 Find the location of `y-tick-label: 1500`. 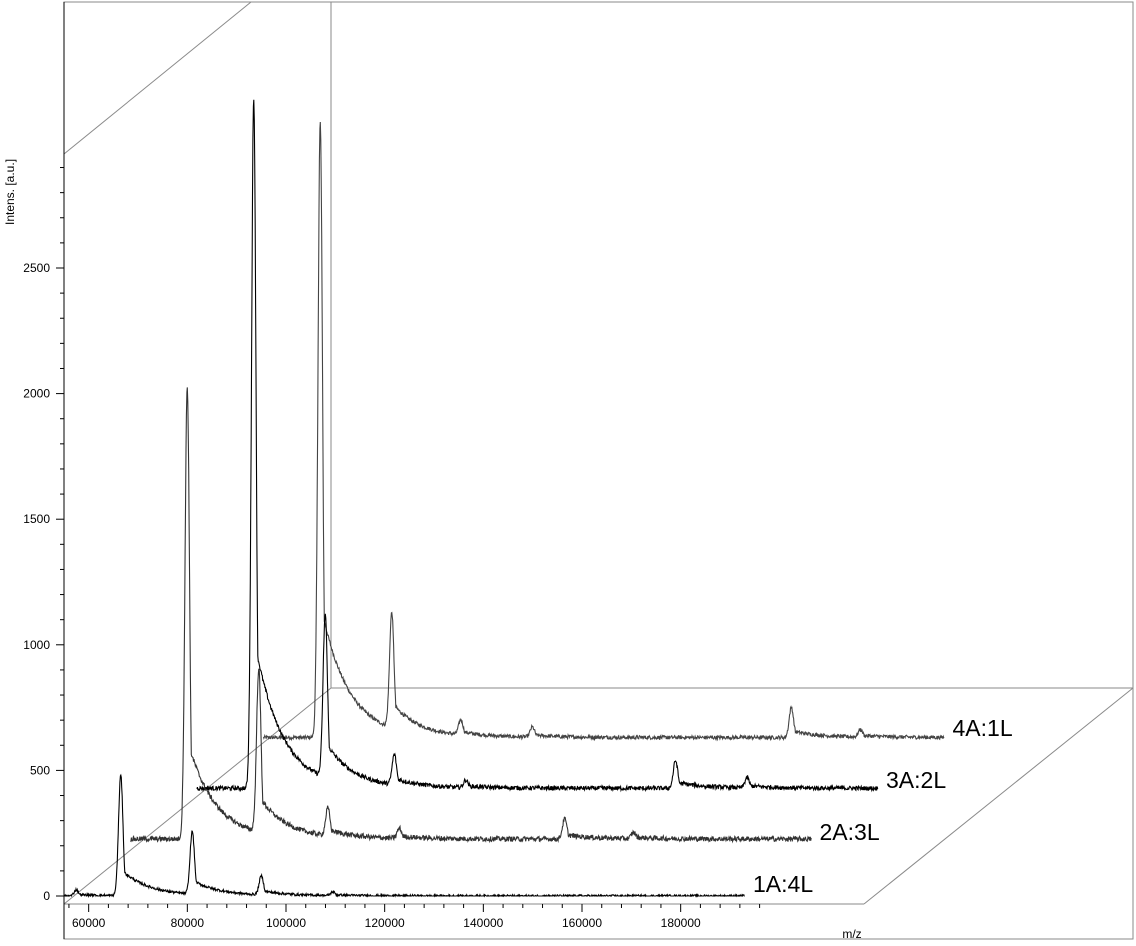

y-tick-label: 1500 is located at coordinates (36, 519).